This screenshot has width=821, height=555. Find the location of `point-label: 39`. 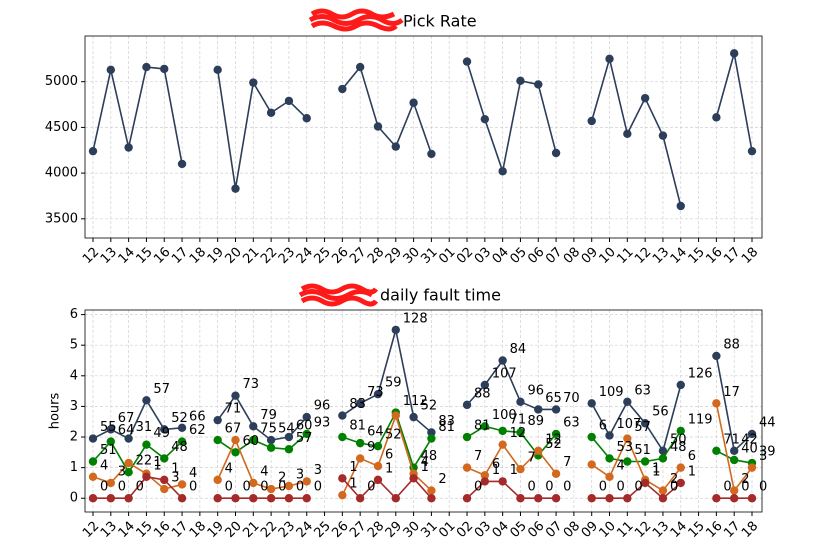

point-label: 39 is located at coordinates (767, 452).